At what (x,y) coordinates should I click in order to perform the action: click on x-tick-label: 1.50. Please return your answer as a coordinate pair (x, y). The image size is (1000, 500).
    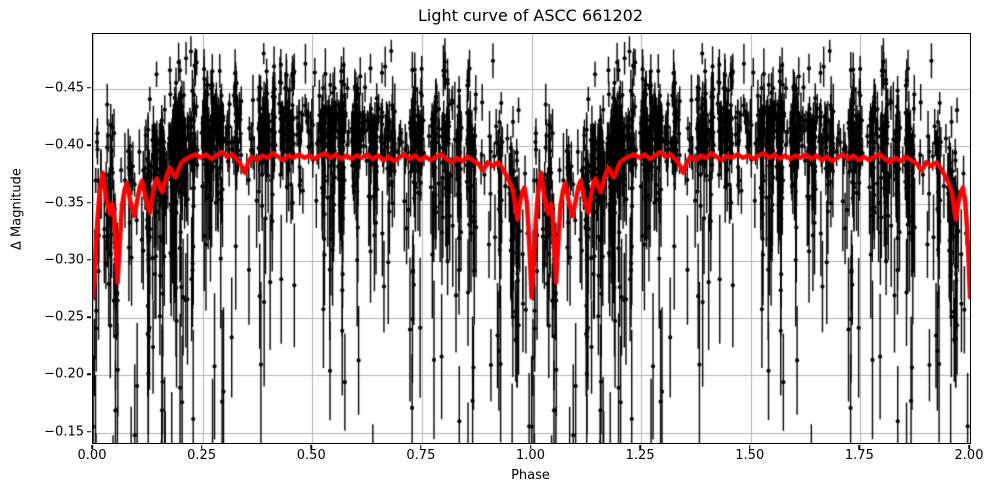
    Looking at the image, I should click on (750, 455).